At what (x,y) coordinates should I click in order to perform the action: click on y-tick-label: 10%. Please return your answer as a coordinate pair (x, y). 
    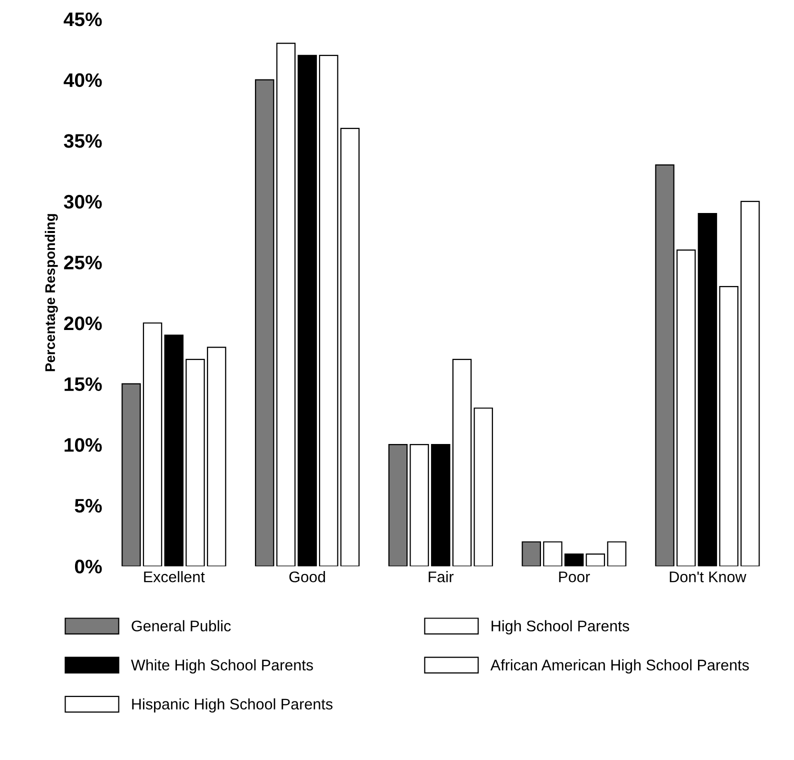
    Looking at the image, I should click on (83, 445).